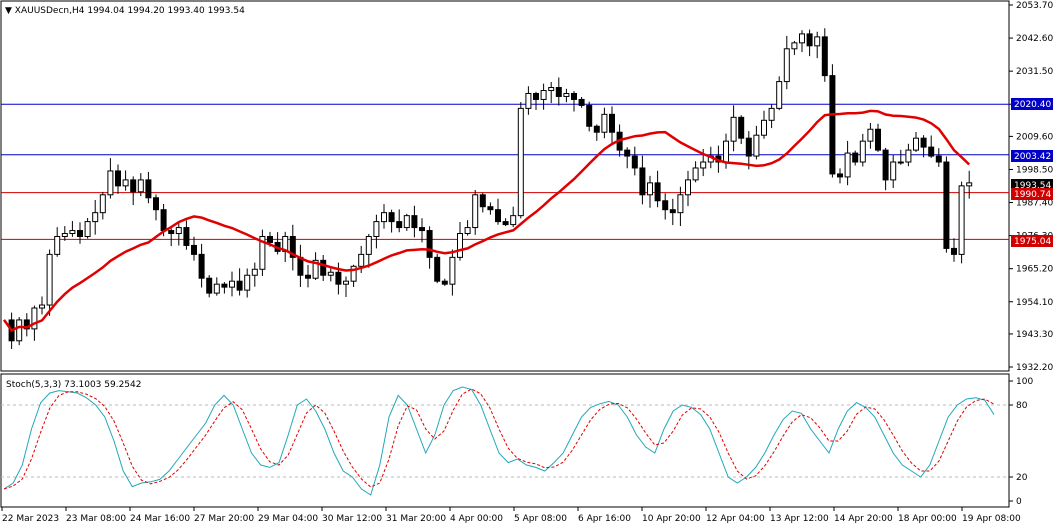 Image resolution: width=1057 pixels, height=527 pixels. What do you see at coordinates (73, 385) in the screenshot?
I see `stoch-label: Stoch(5,3,3) 73.1003 59.2542` at bounding box center [73, 385].